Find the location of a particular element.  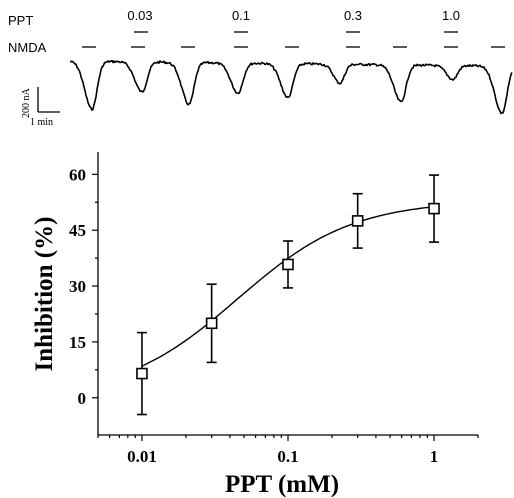

x-axis-title: PPT (mM) is located at coordinates (282, 484).